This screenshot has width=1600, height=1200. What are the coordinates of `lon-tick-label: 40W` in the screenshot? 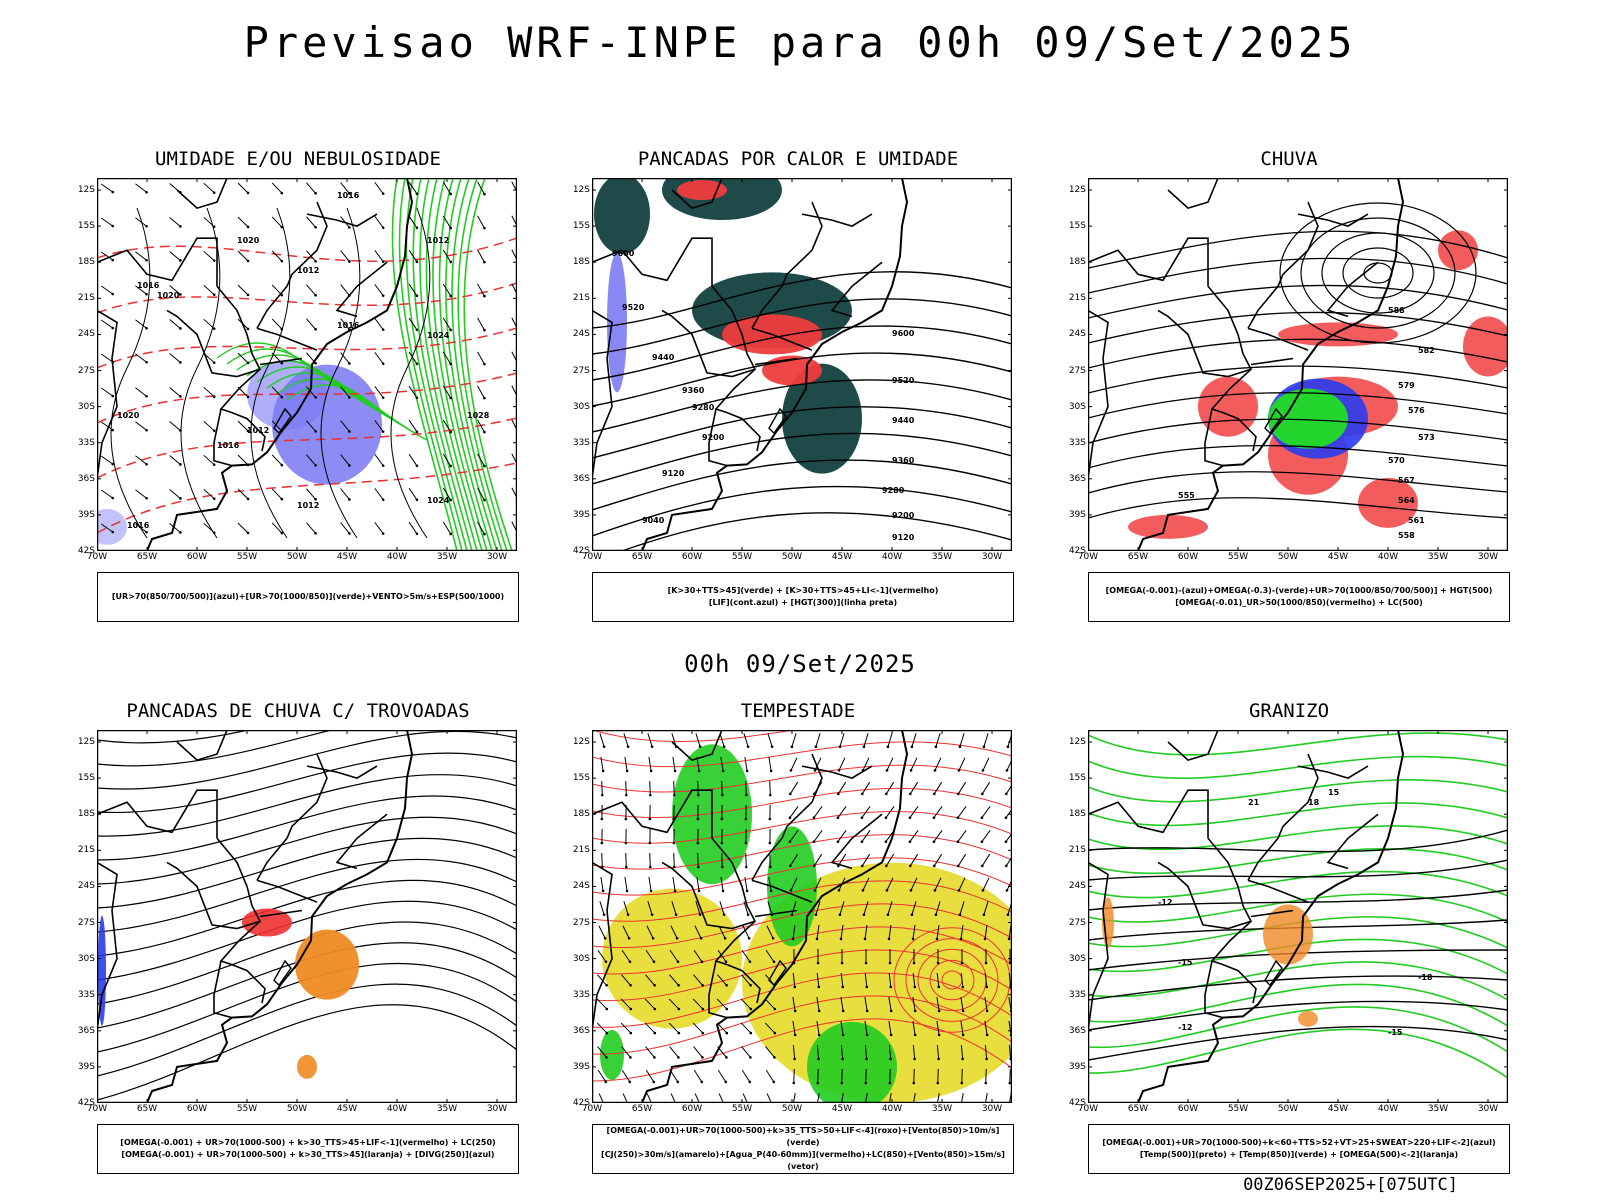 It's located at (397, 557).